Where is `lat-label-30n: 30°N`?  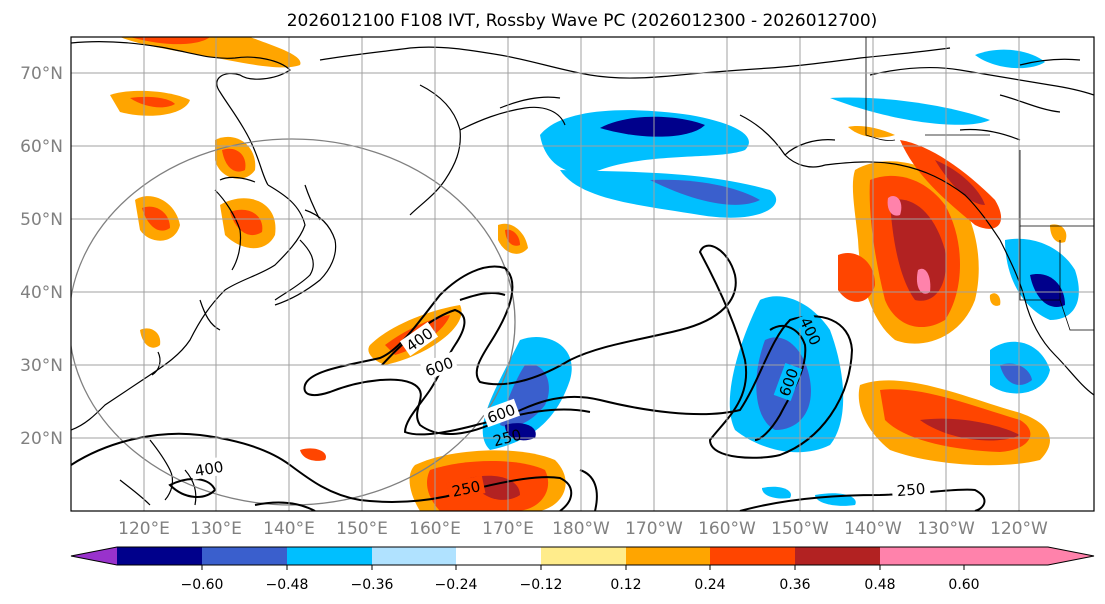
lat-label-30n: 30°N is located at coordinates (41, 366).